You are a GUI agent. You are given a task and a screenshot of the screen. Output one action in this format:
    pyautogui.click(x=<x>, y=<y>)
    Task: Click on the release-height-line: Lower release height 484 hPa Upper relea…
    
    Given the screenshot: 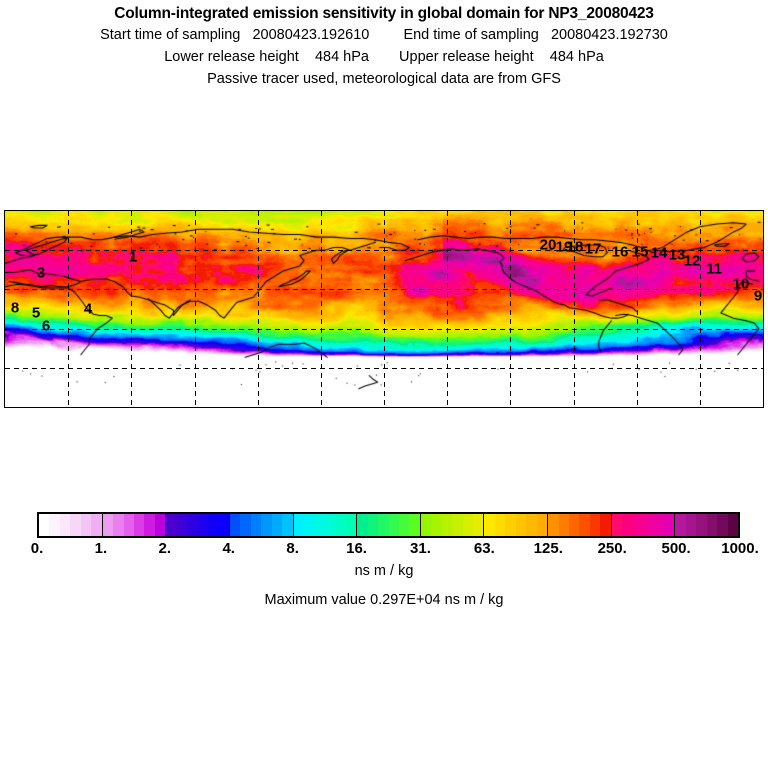 What is the action you would take?
    pyautogui.click(x=384, y=57)
    